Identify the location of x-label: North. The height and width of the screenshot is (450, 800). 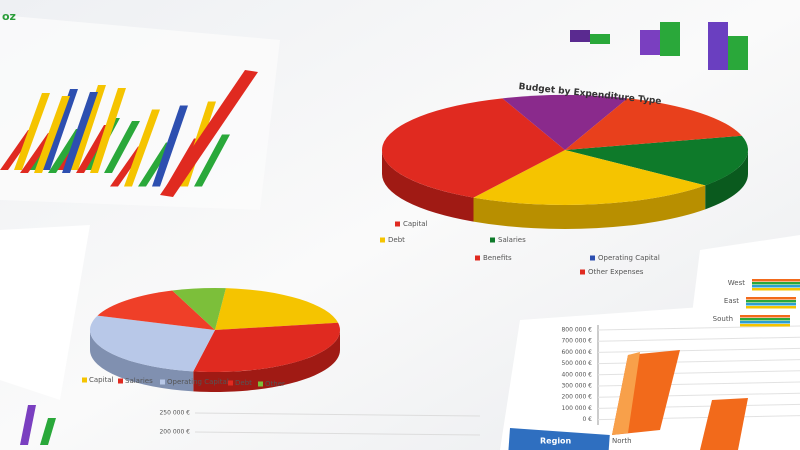
(622, 441).